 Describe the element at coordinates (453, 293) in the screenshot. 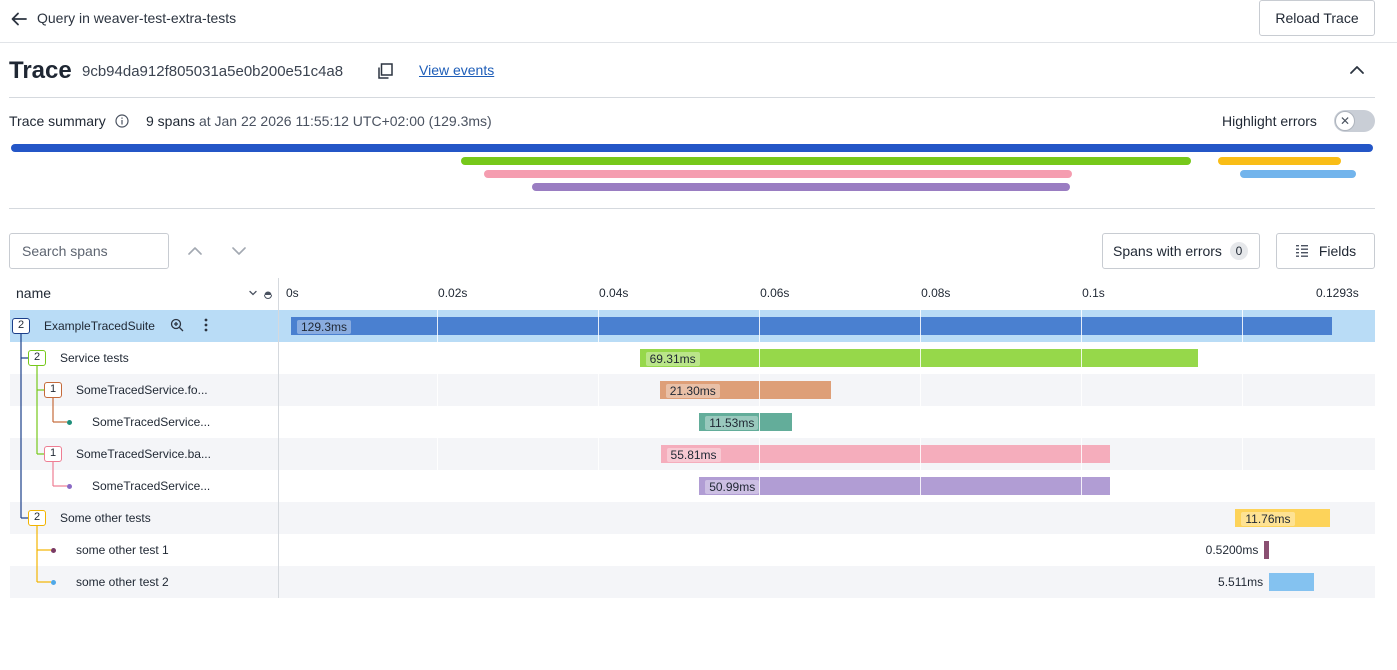

I see `time-tick-label: 0.02s` at that location.